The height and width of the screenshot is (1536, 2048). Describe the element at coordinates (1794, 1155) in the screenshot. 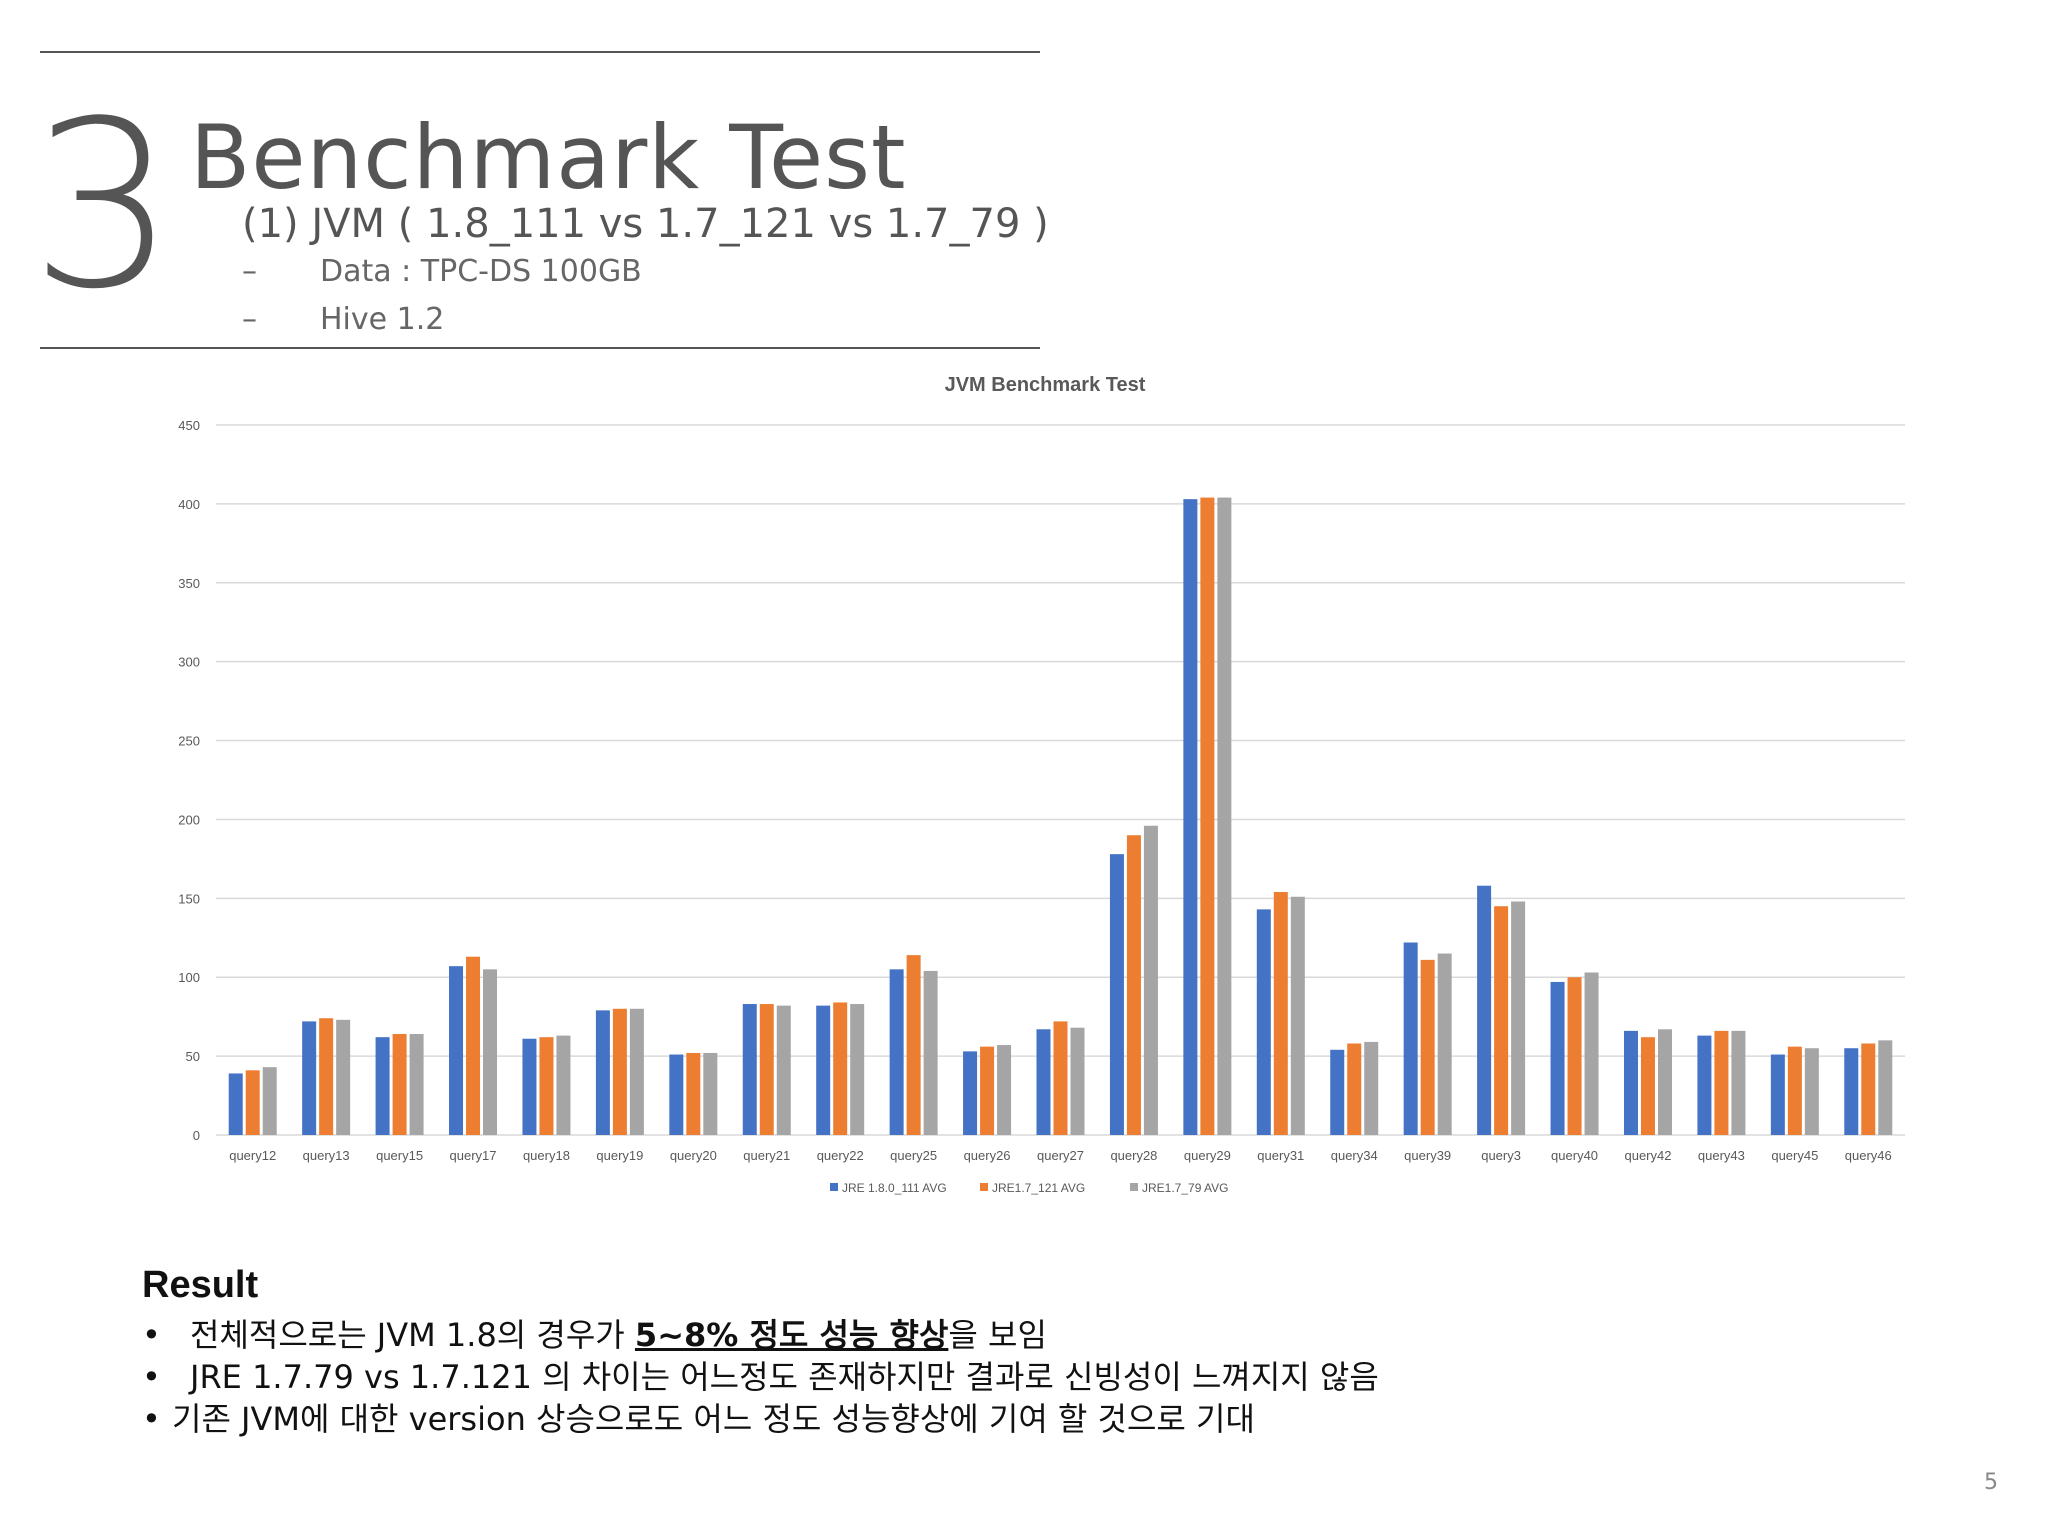

I see `x-tick-label: query45` at that location.